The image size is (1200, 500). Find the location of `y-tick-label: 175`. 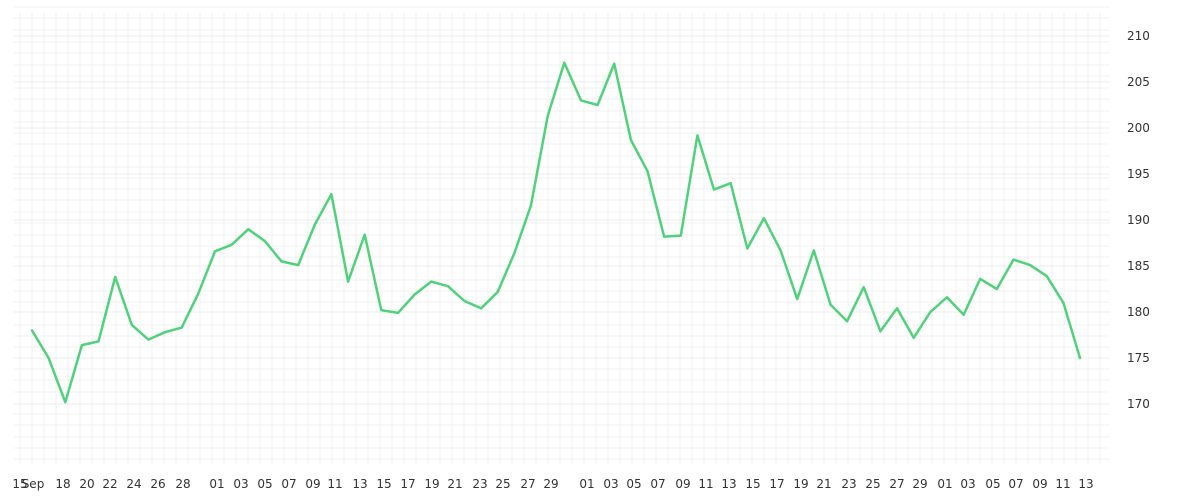

y-tick-label: 175 is located at coordinates (1138, 358).